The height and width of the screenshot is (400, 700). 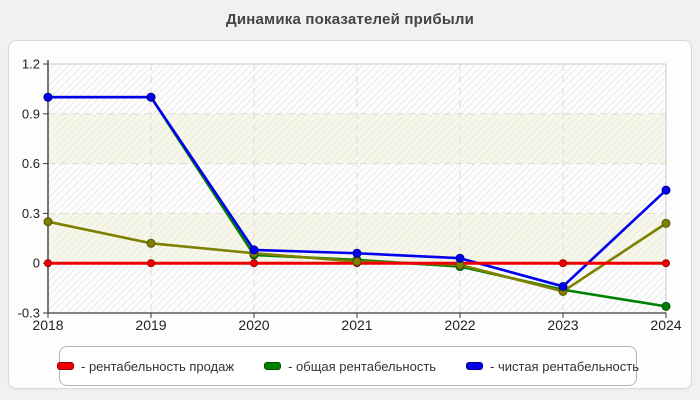 I want to click on x-tick-label: 2021, so click(x=356, y=325).